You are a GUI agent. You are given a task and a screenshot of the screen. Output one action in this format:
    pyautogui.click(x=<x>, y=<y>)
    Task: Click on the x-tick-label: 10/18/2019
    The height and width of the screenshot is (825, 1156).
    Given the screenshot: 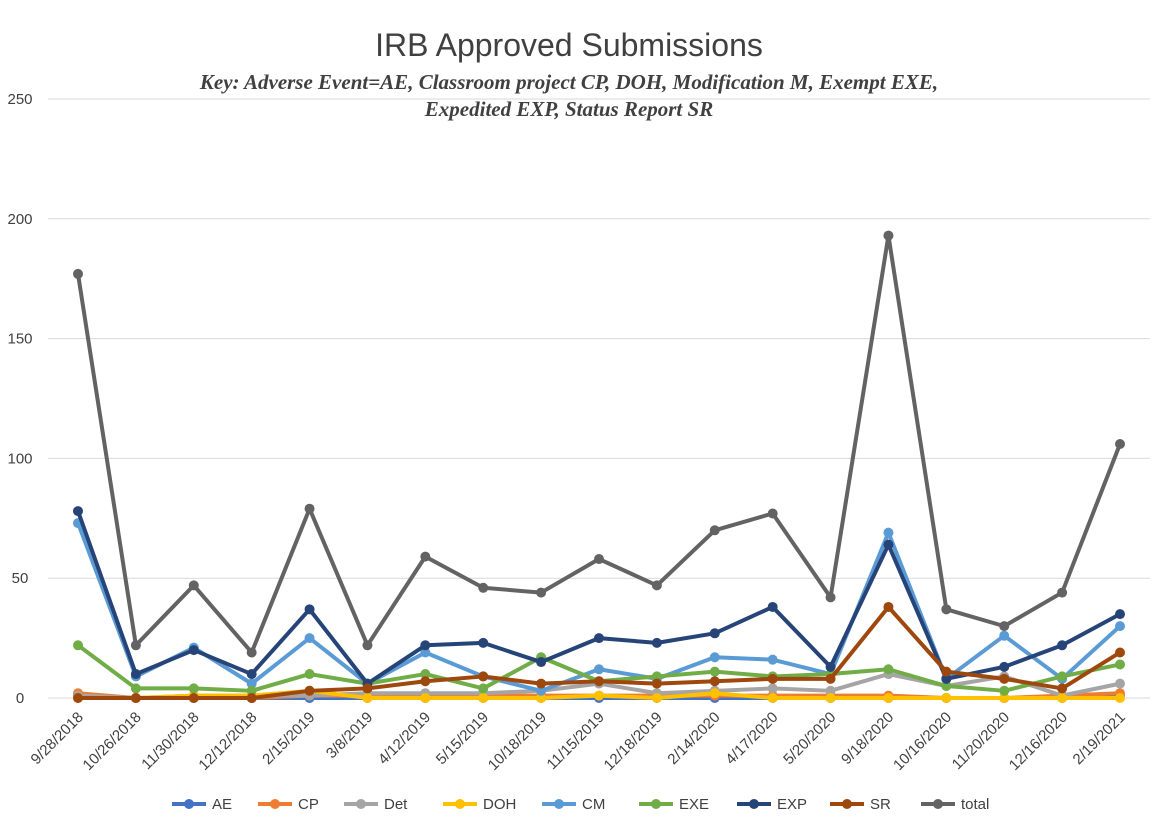 What is the action you would take?
    pyautogui.click(x=517, y=741)
    